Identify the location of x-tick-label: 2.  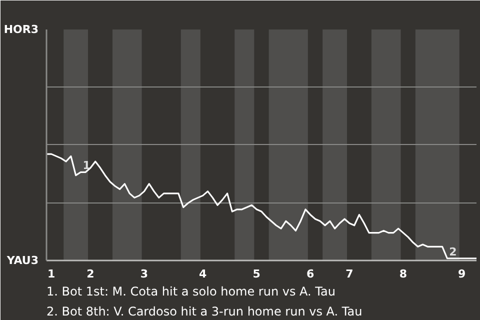
(90, 274).